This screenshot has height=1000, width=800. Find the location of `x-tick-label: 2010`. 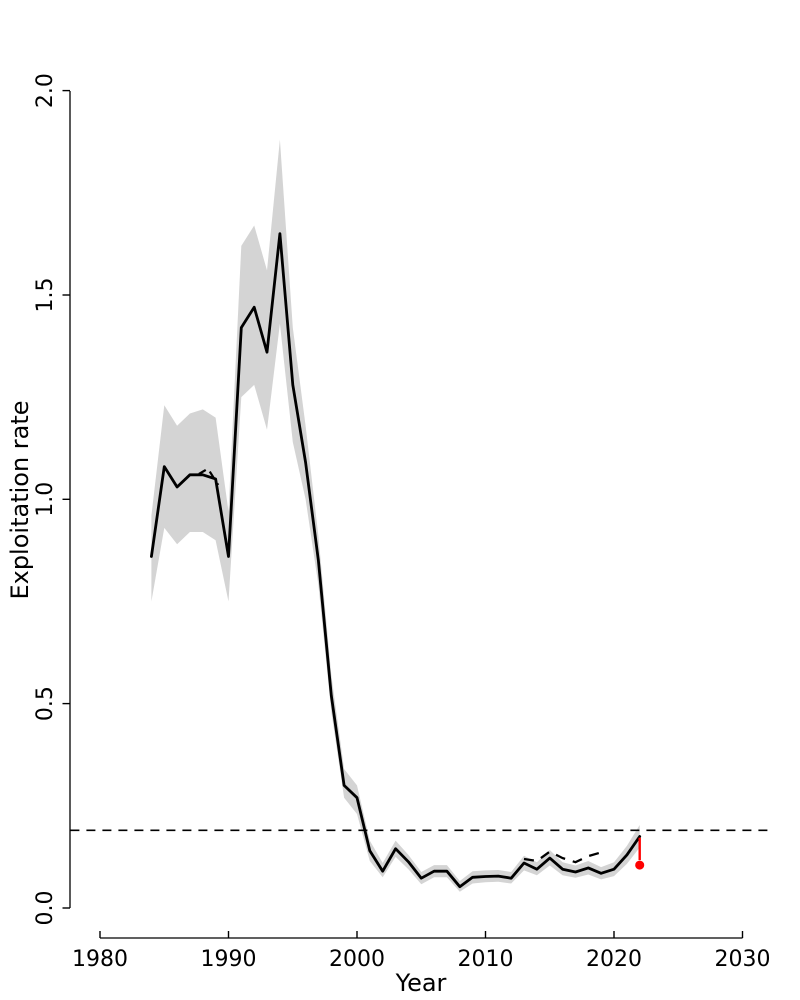

x-tick-label: 2010 is located at coordinates (486, 959).